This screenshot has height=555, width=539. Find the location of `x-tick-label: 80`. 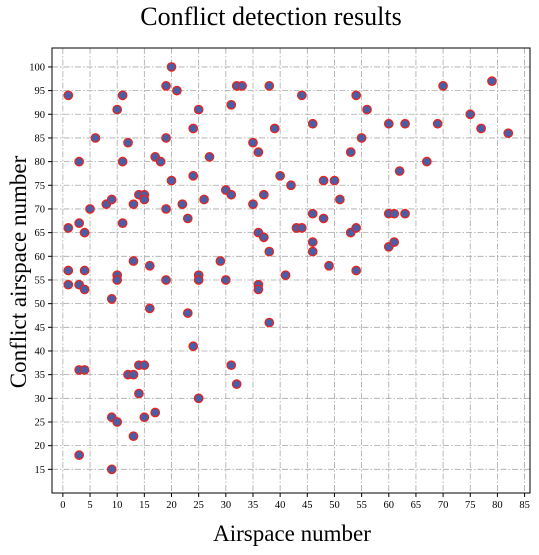

x-tick-label: 80 is located at coordinates (497, 505).